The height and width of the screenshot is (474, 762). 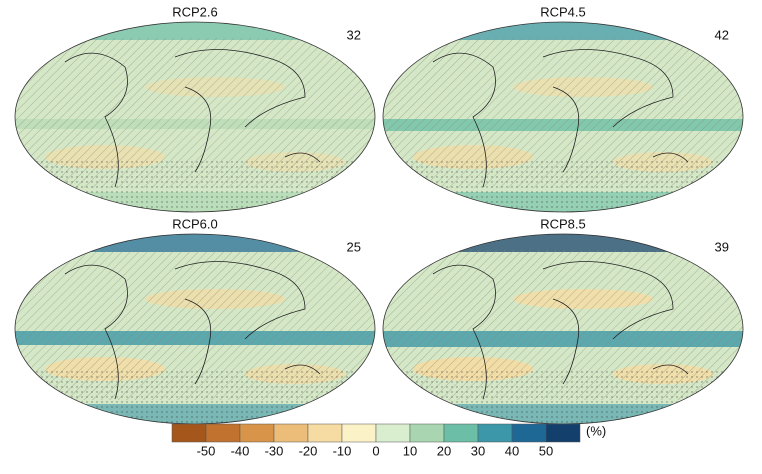 I want to click on colorbar-tick-label: -20, so click(x=308, y=450).